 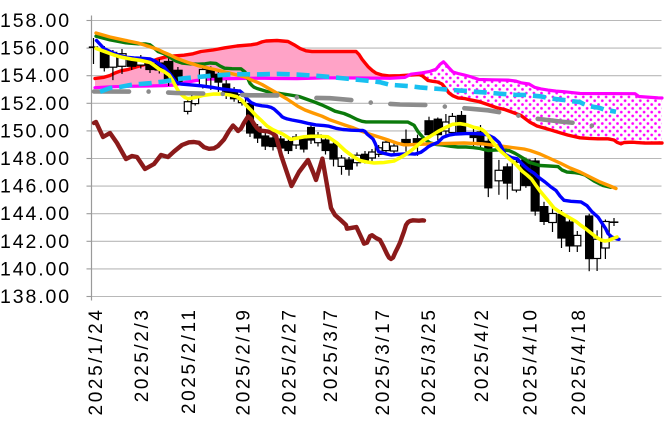 What do you see at coordinates (289, 362) in the screenshot?
I see `svg-text: 2025/2/27` at bounding box center [289, 362].